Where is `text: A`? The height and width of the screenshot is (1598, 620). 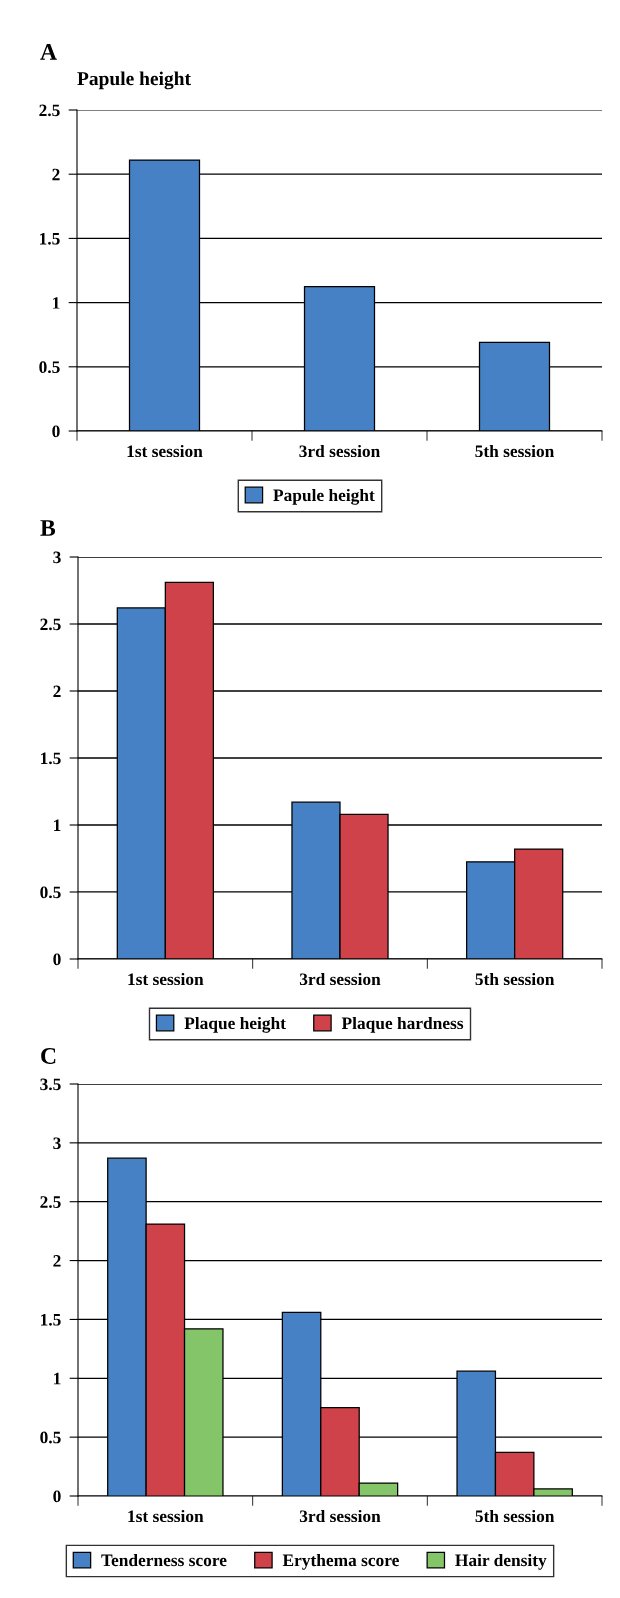 text: A is located at coordinates (48, 52).